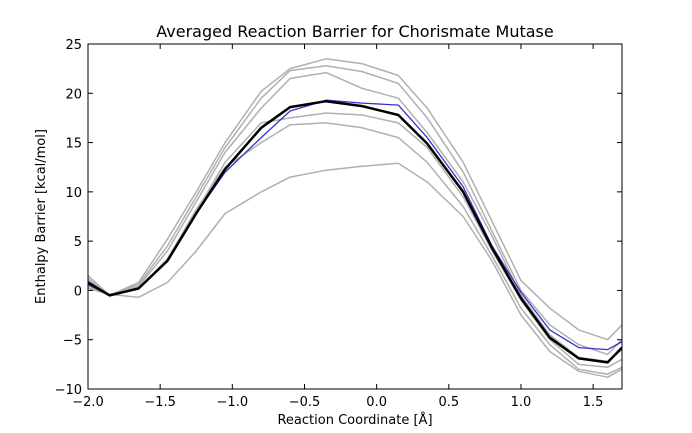 Image resolution: width=692 pixels, height=433 pixels. Describe the element at coordinates (73, 94) in the screenshot. I see `y-tick-label: 20` at that location.